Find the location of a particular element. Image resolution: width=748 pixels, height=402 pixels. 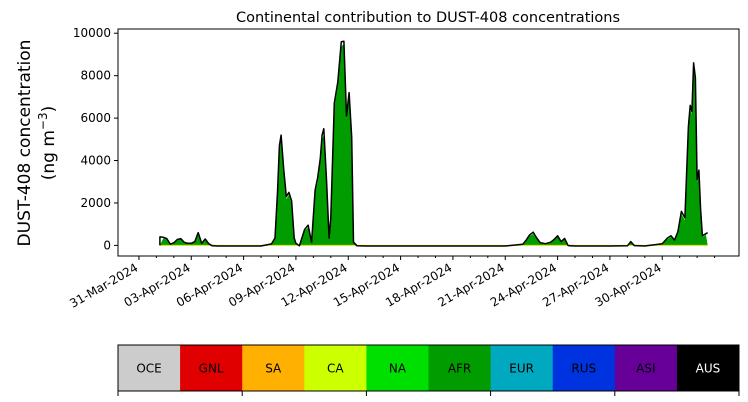

y-tick-label: 4000 is located at coordinates (95, 161).